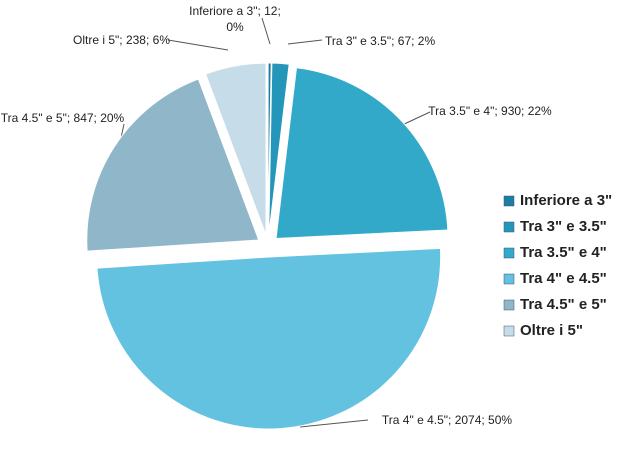 The image size is (629, 452). Describe the element at coordinates (380, 41) in the screenshot. I see `data-label: Tra 3" e 3.5"; 67; 2%` at that location.